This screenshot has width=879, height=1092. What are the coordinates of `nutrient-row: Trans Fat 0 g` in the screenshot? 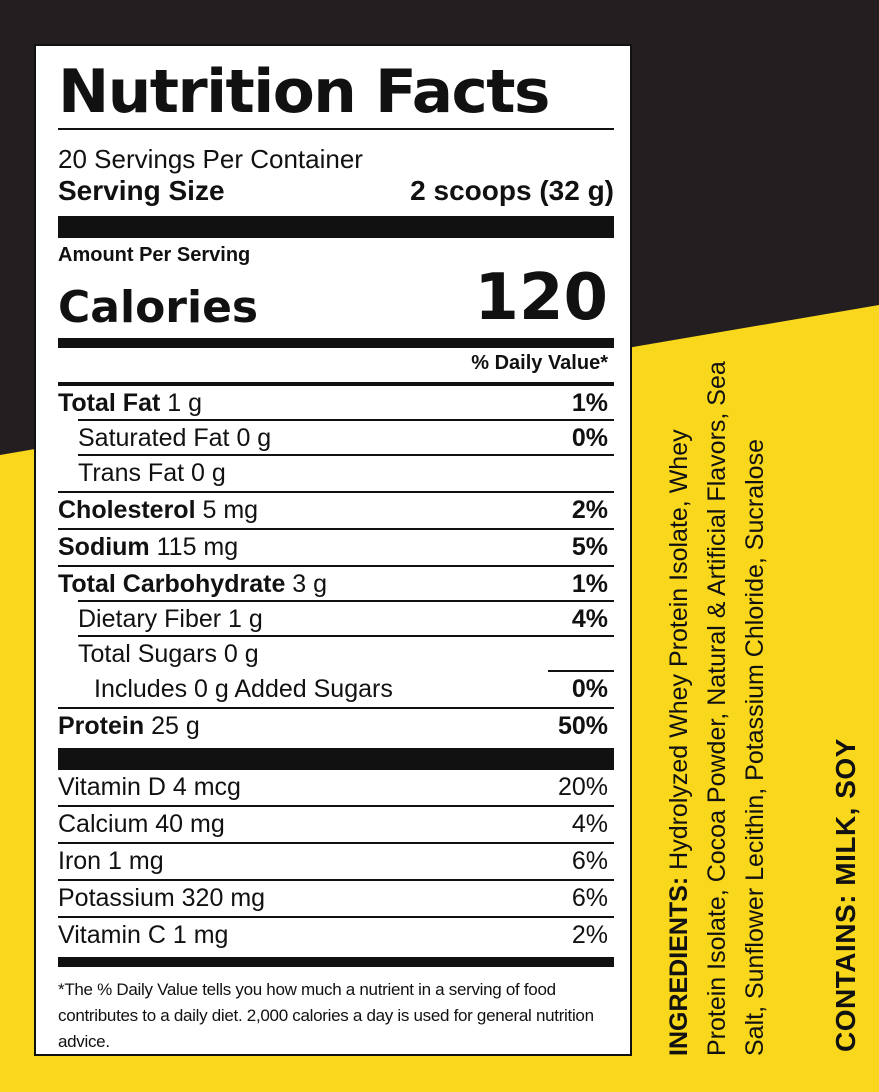 It's located at (336, 472).